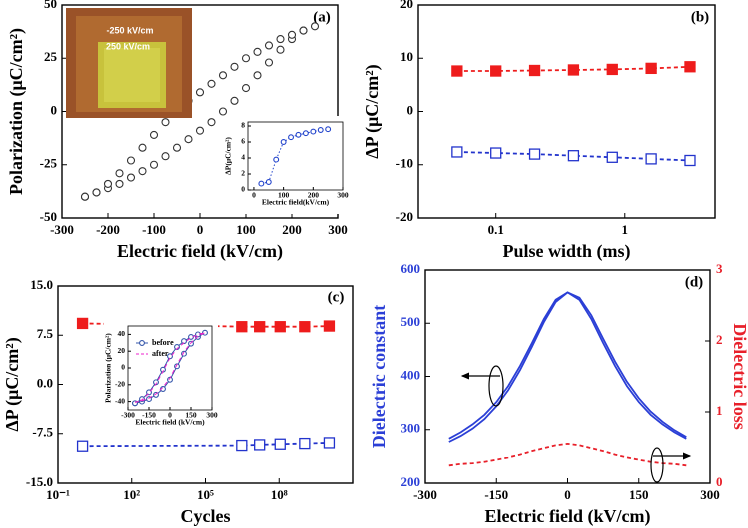 Image resolution: width=748 pixels, height=528 pixels. What do you see at coordinates (163, 342) in the screenshot?
I see `legend-label: before` at bounding box center [163, 342].